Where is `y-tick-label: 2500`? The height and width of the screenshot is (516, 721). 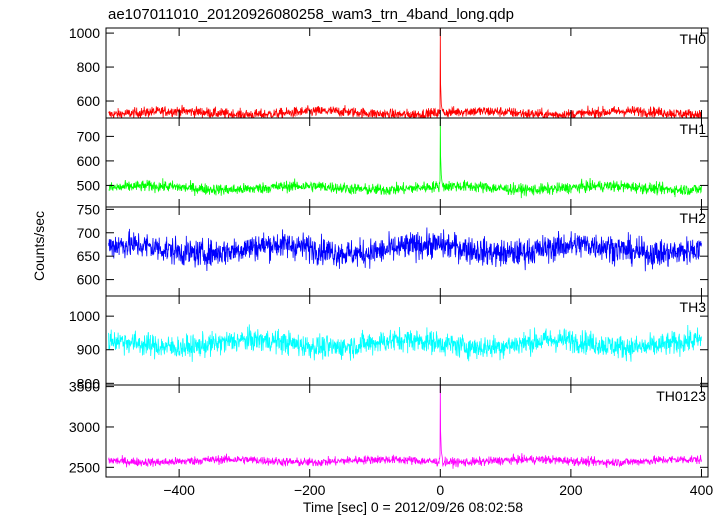
y-tick-label: 2500 is located at coordinates (84, 467).